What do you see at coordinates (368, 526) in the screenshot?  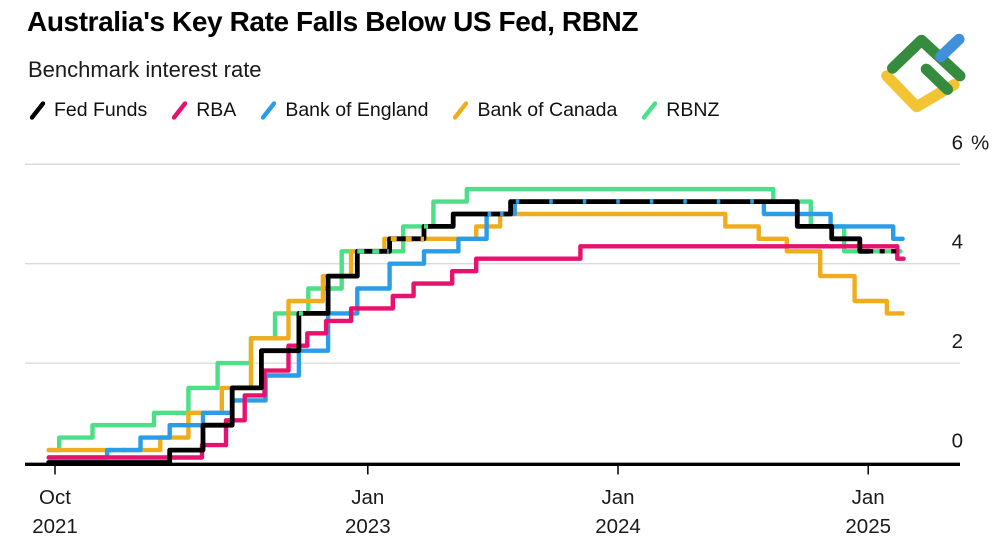 I see `x-axis-label-year: 2023` at bounding box center [368, 526].